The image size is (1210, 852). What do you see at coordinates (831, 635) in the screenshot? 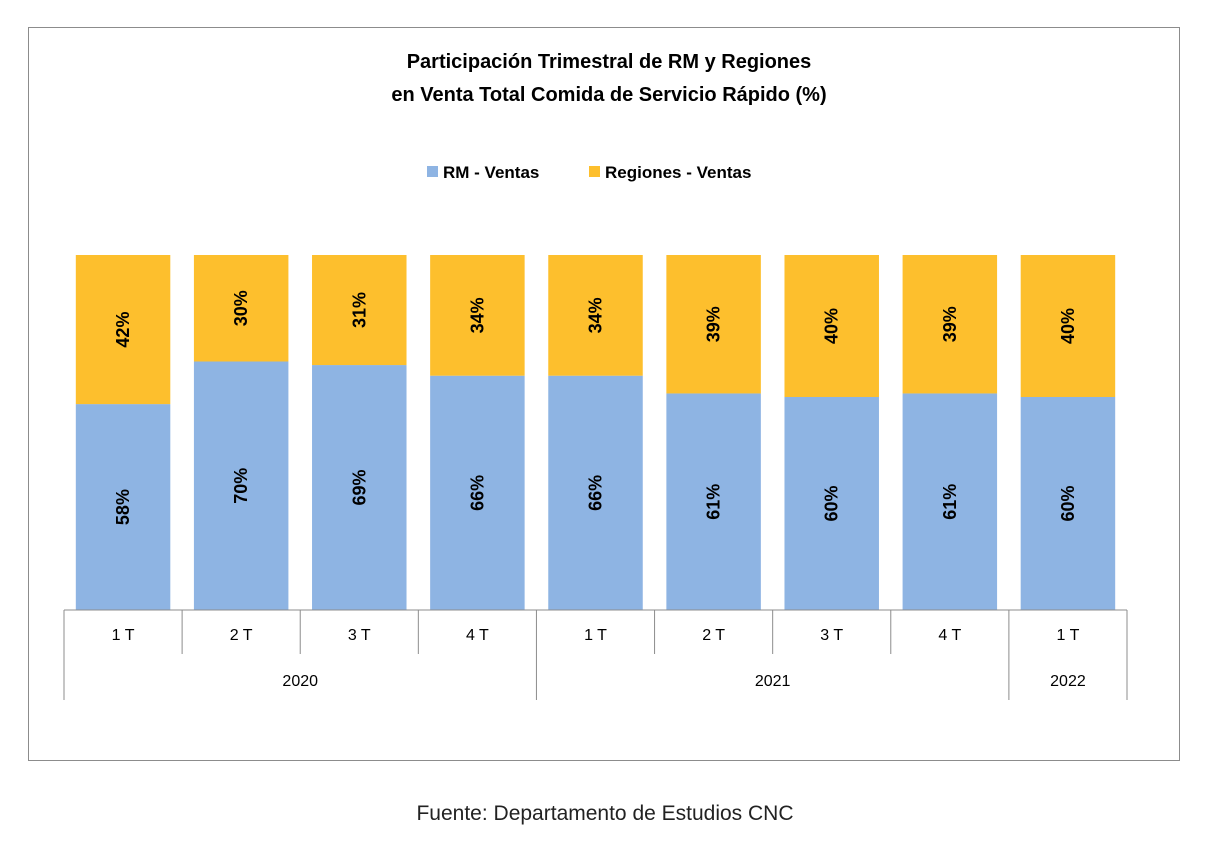
I see `x-tick-label-6: 3 T` at bounding box center [831, 635].